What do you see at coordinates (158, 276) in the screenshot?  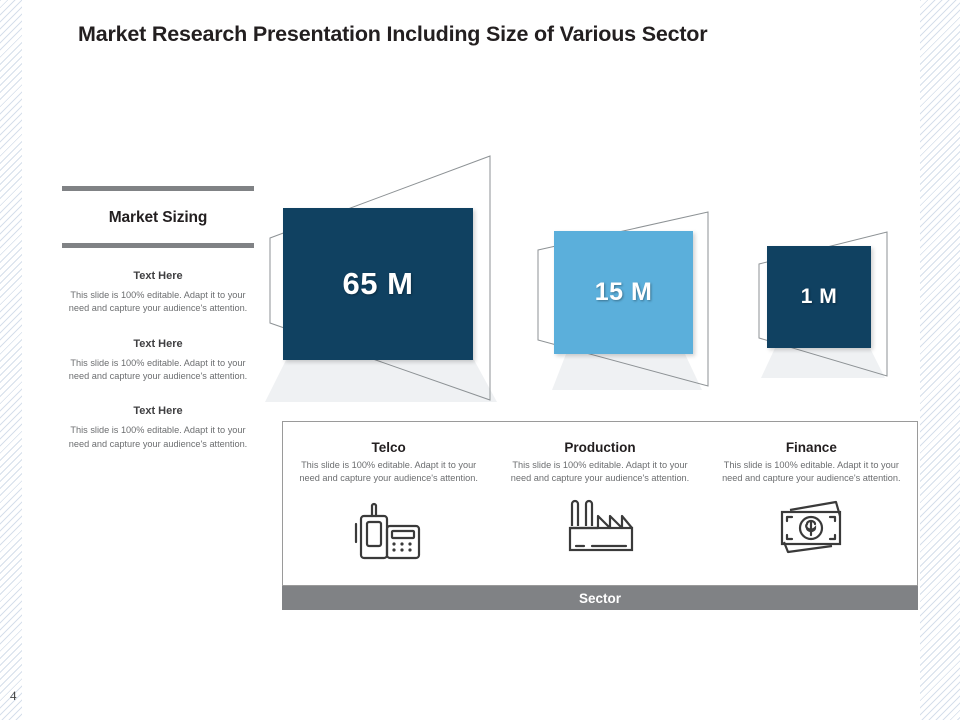 I see `sidebar-text-block-1-title: Text Here` at bounding box center [158, 276].